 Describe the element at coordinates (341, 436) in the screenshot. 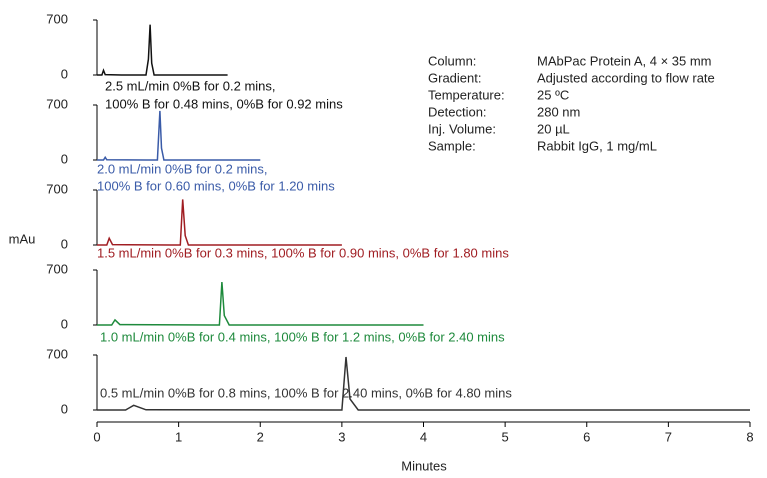

I see `x-tick-label: 3` at that location.